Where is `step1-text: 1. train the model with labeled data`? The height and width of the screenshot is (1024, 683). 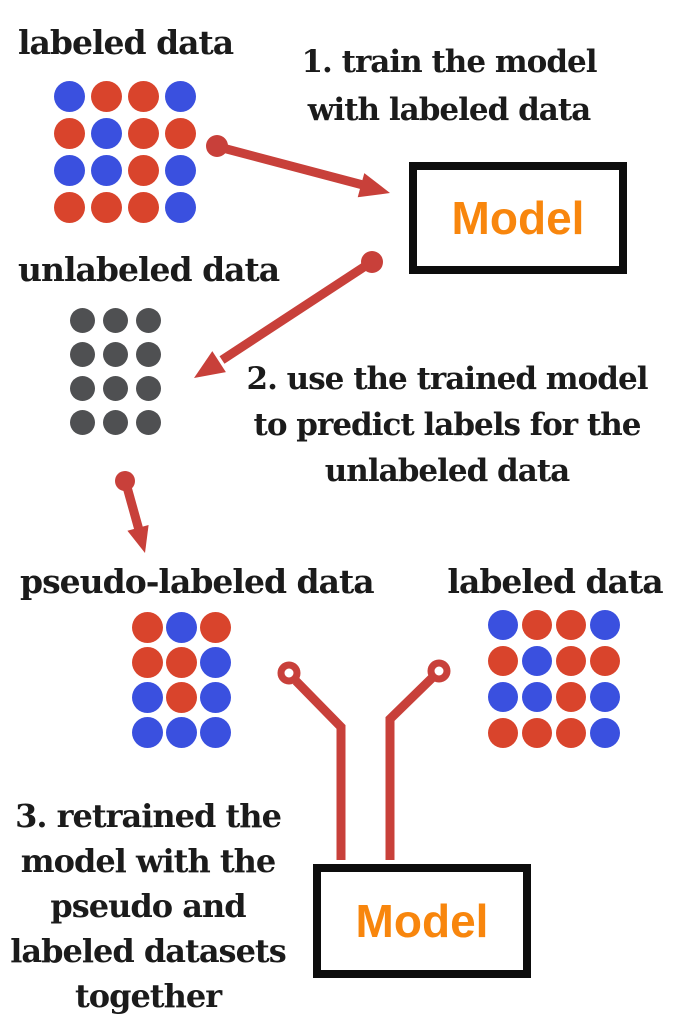 step1-text: 1. train the model with labeled data is located at coordinates (449, 86).